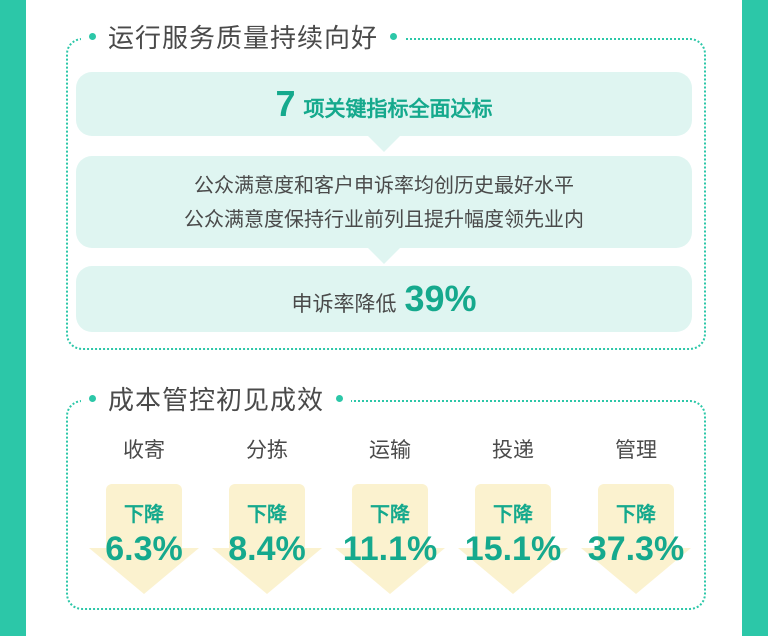 The width and height of the screenshot is (768, 636). Describe the element at coordinates (144, 549) in the screenshot. I see `change-value: 6.3%` at that location.